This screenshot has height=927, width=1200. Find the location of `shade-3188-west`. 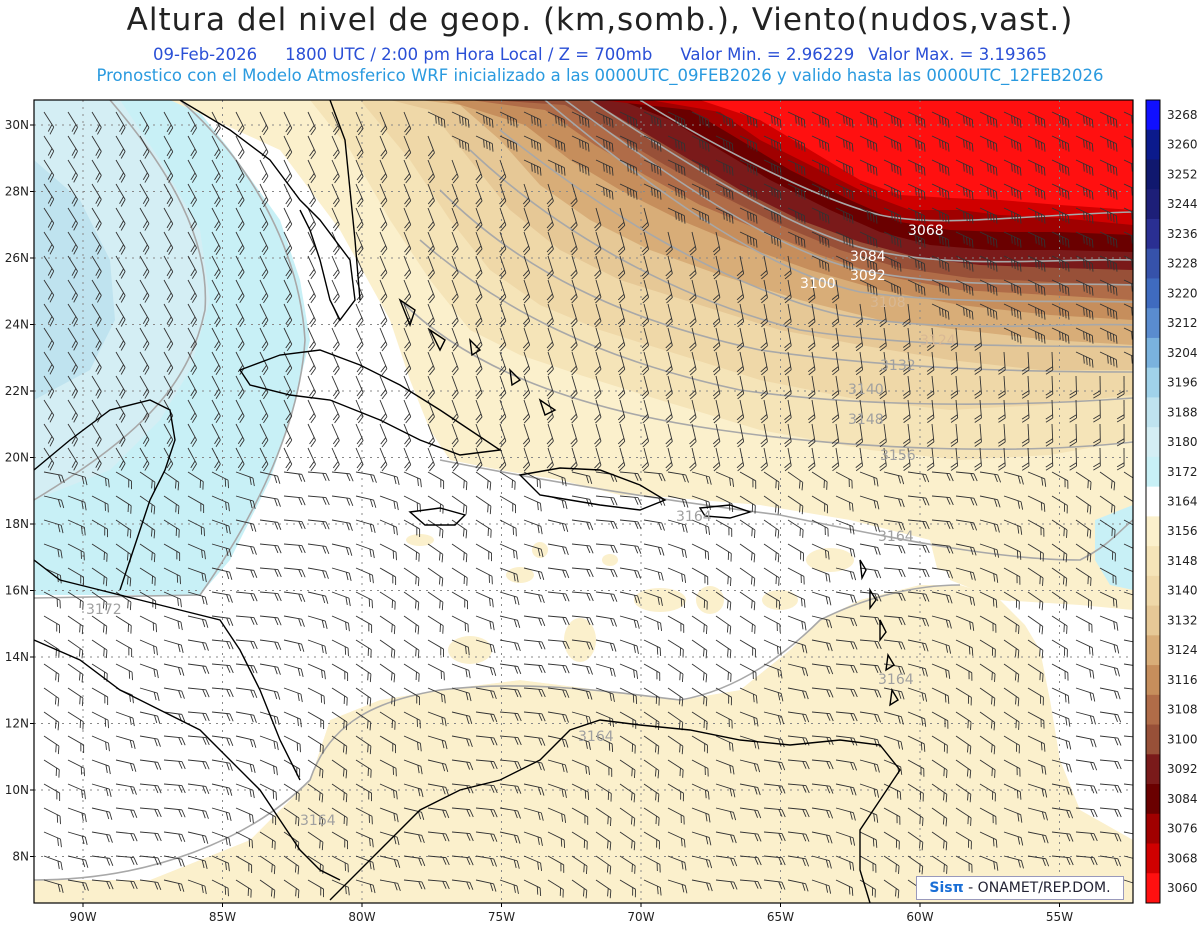

shade-3188-west is located at coordinates (74, 280).